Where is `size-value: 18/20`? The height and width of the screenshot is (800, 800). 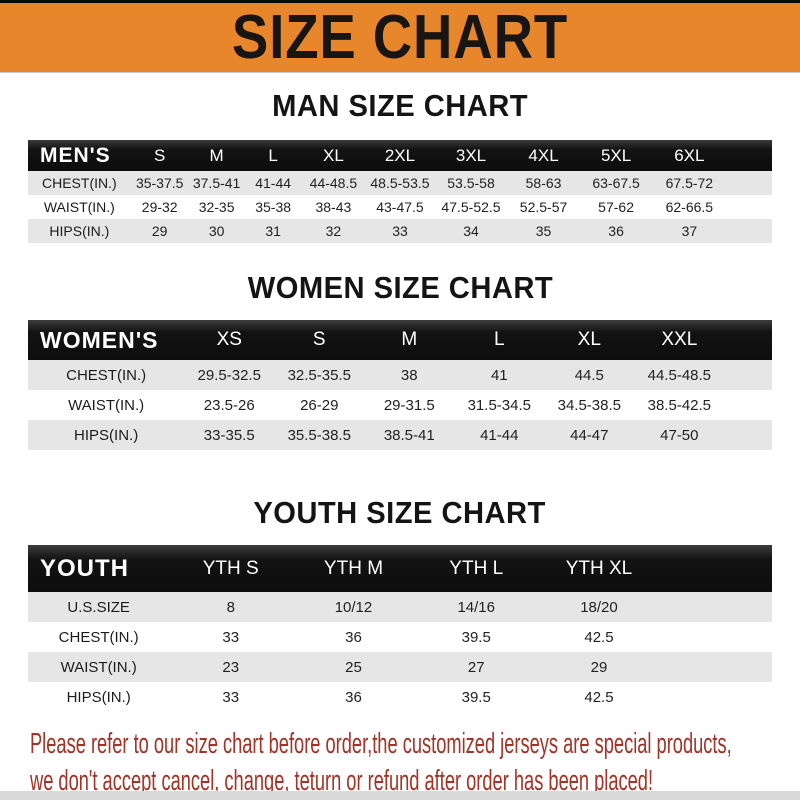
size-value: 18/20 is located at coordinates (599, 607).